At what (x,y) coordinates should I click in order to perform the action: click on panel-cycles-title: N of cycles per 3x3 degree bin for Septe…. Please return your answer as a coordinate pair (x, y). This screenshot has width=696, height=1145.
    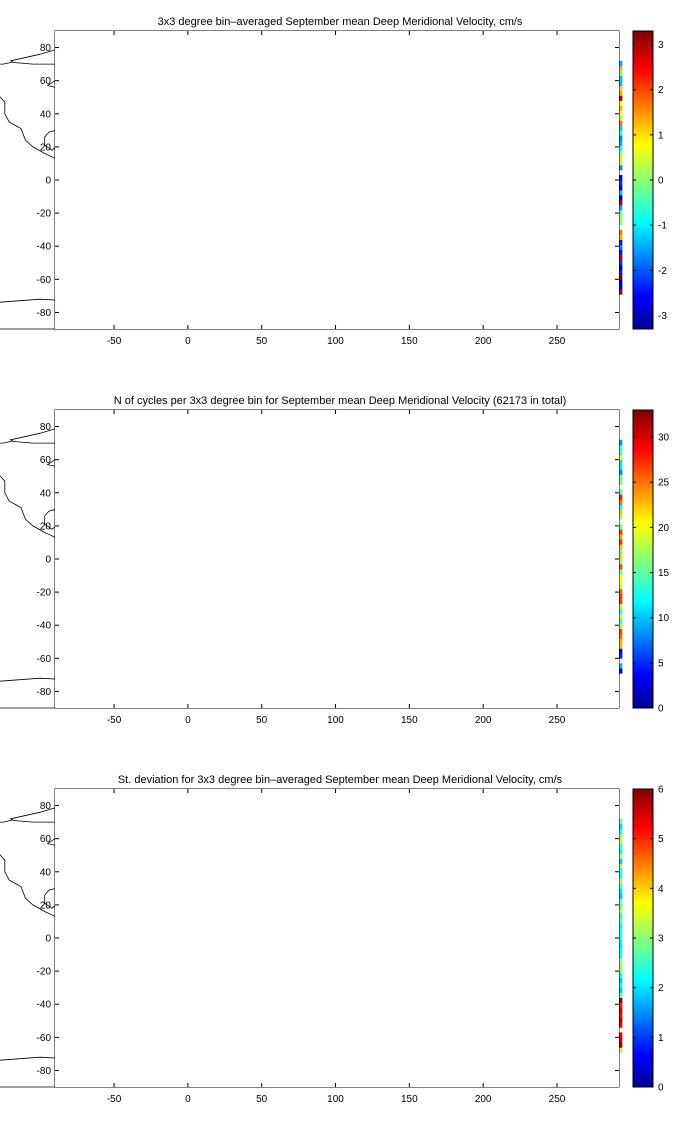
    Looking at the image, I should click on (340, 401).